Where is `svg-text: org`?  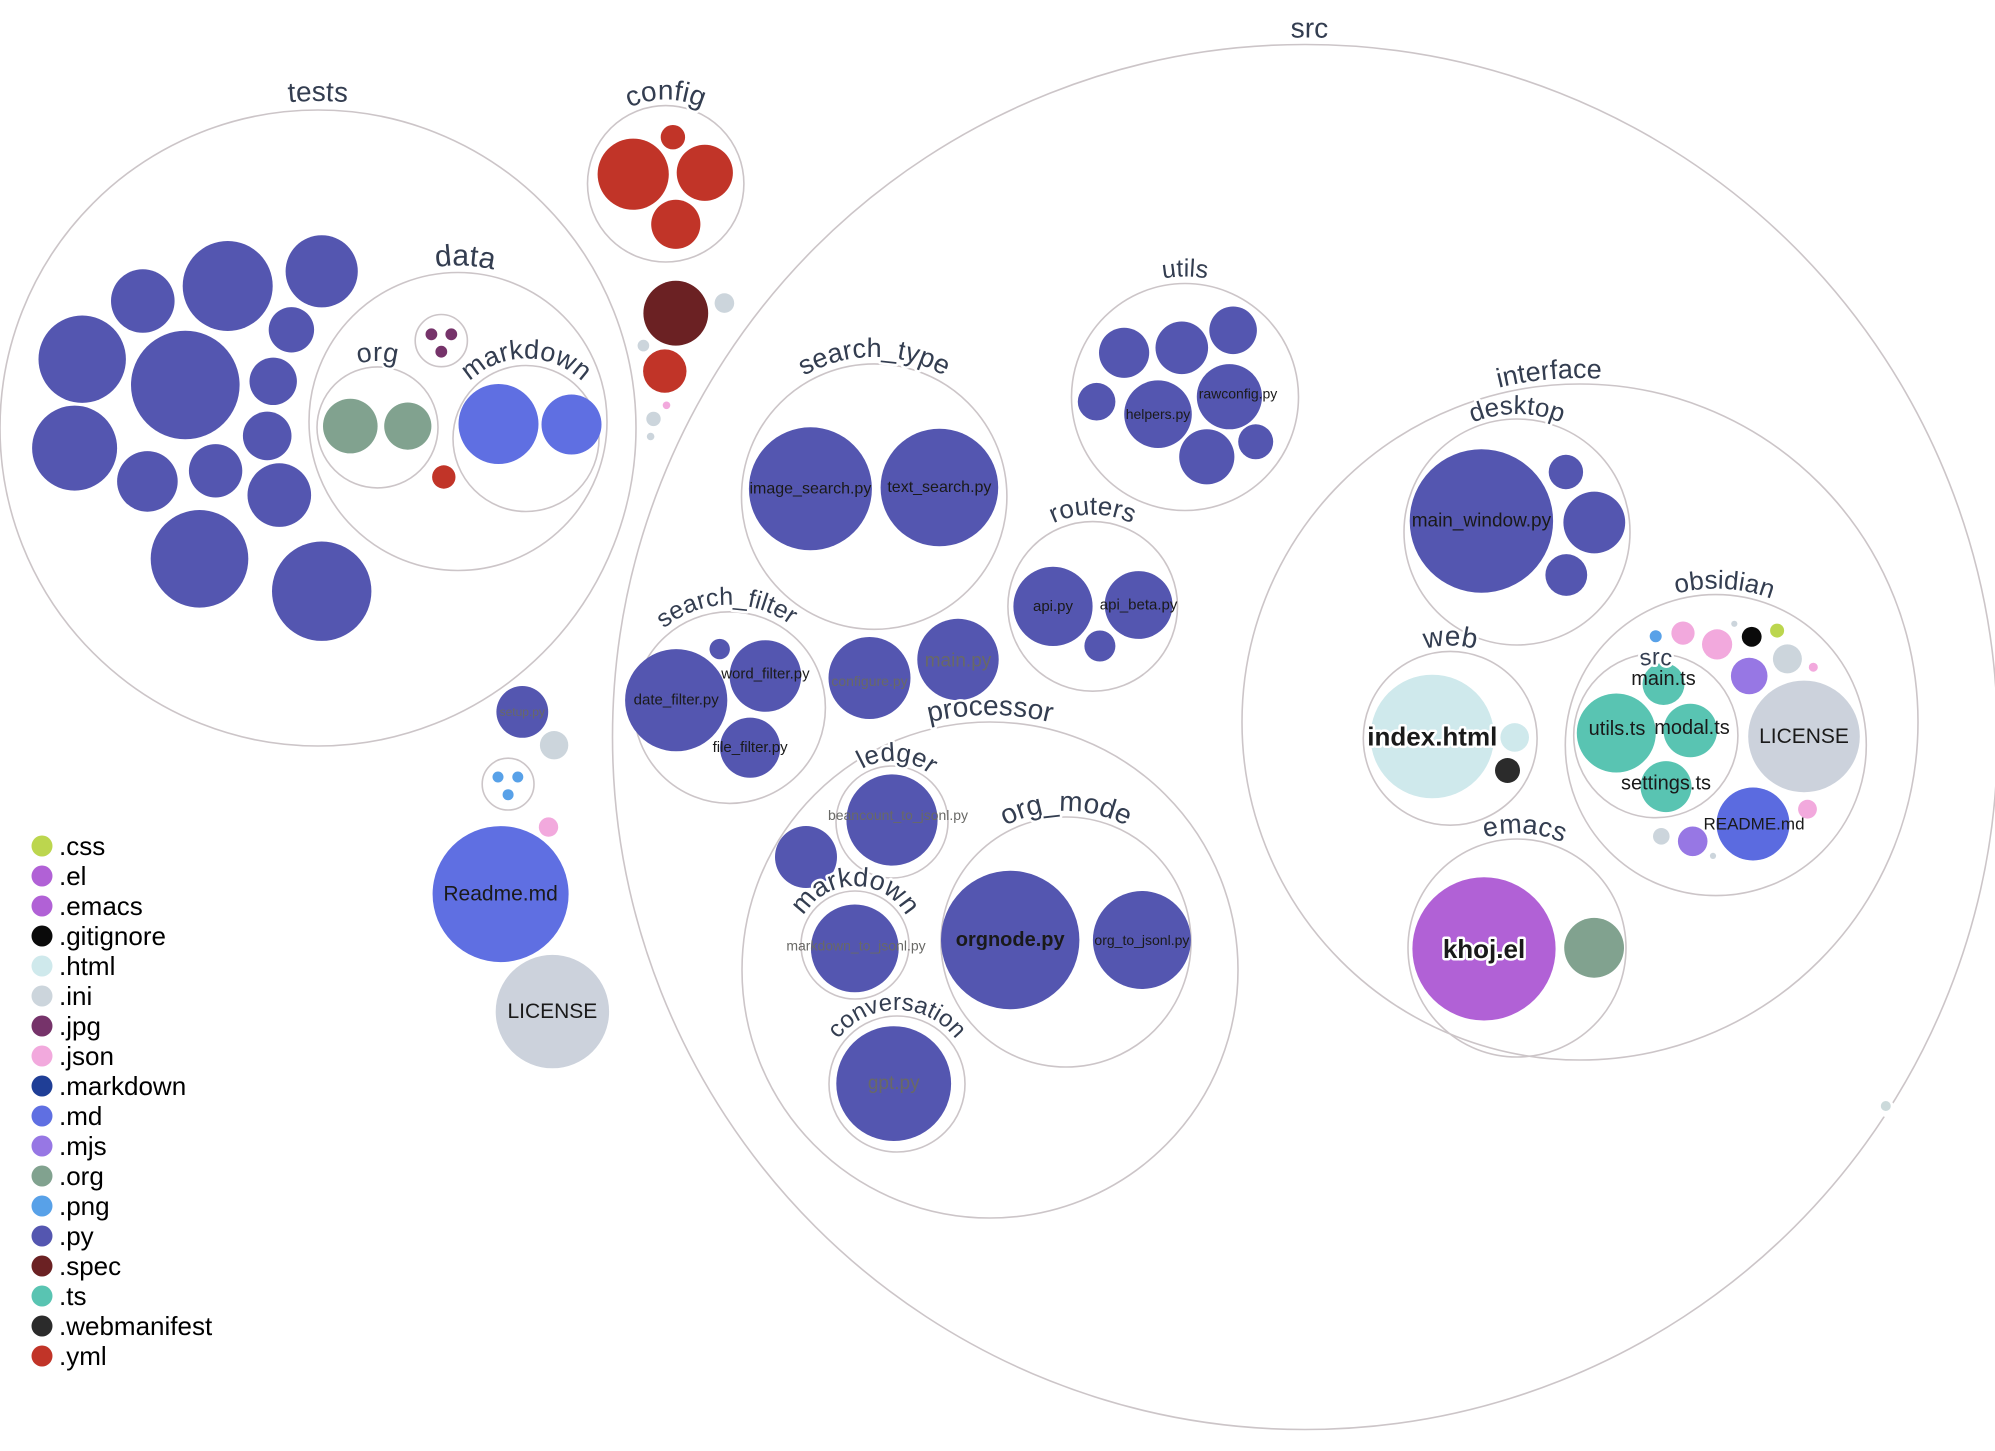 svg-text: org is located at coordinates (377, 353).